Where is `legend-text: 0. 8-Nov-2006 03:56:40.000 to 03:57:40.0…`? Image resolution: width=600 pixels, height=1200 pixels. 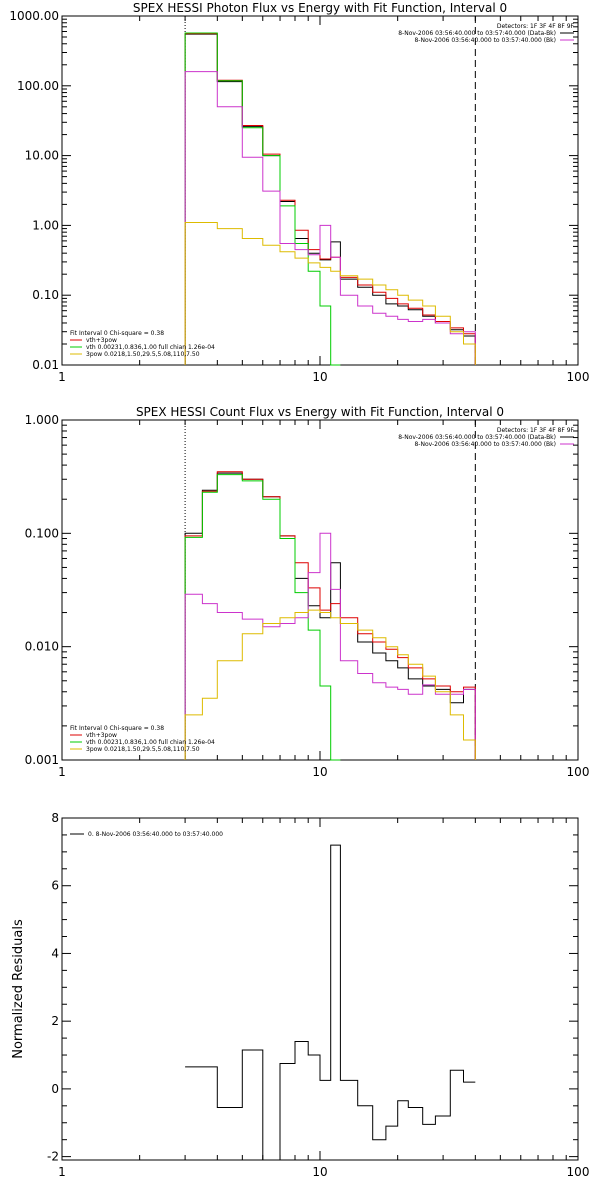 legend-text: 0. 8-Nov-2006 03:56:40.000 to 03:57:40.0… is located at coordinates (155, 834).